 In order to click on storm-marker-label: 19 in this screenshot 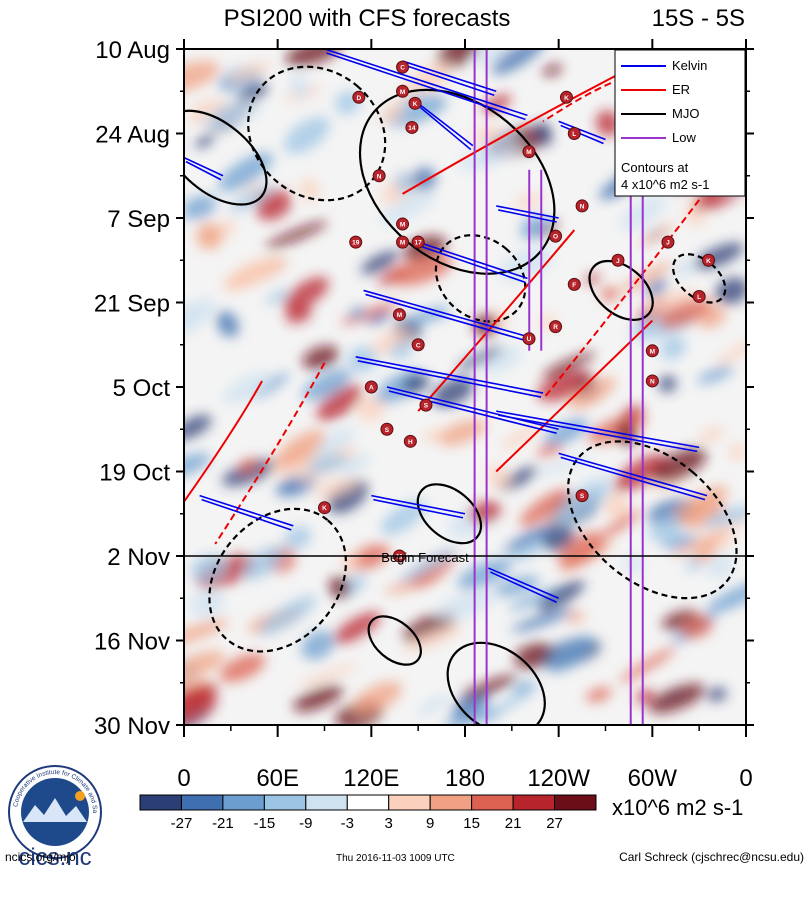, I will do `click(356, 243)`.